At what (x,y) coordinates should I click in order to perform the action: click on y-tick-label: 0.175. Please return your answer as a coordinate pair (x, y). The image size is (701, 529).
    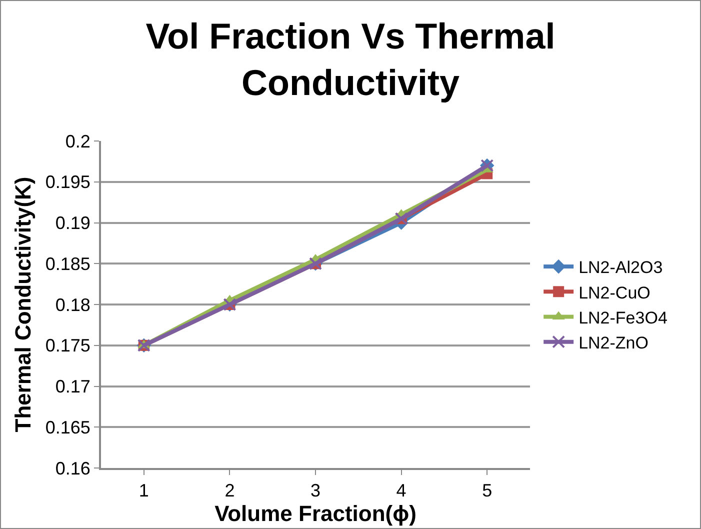
    Looking at the image, I should click on (67, 346).